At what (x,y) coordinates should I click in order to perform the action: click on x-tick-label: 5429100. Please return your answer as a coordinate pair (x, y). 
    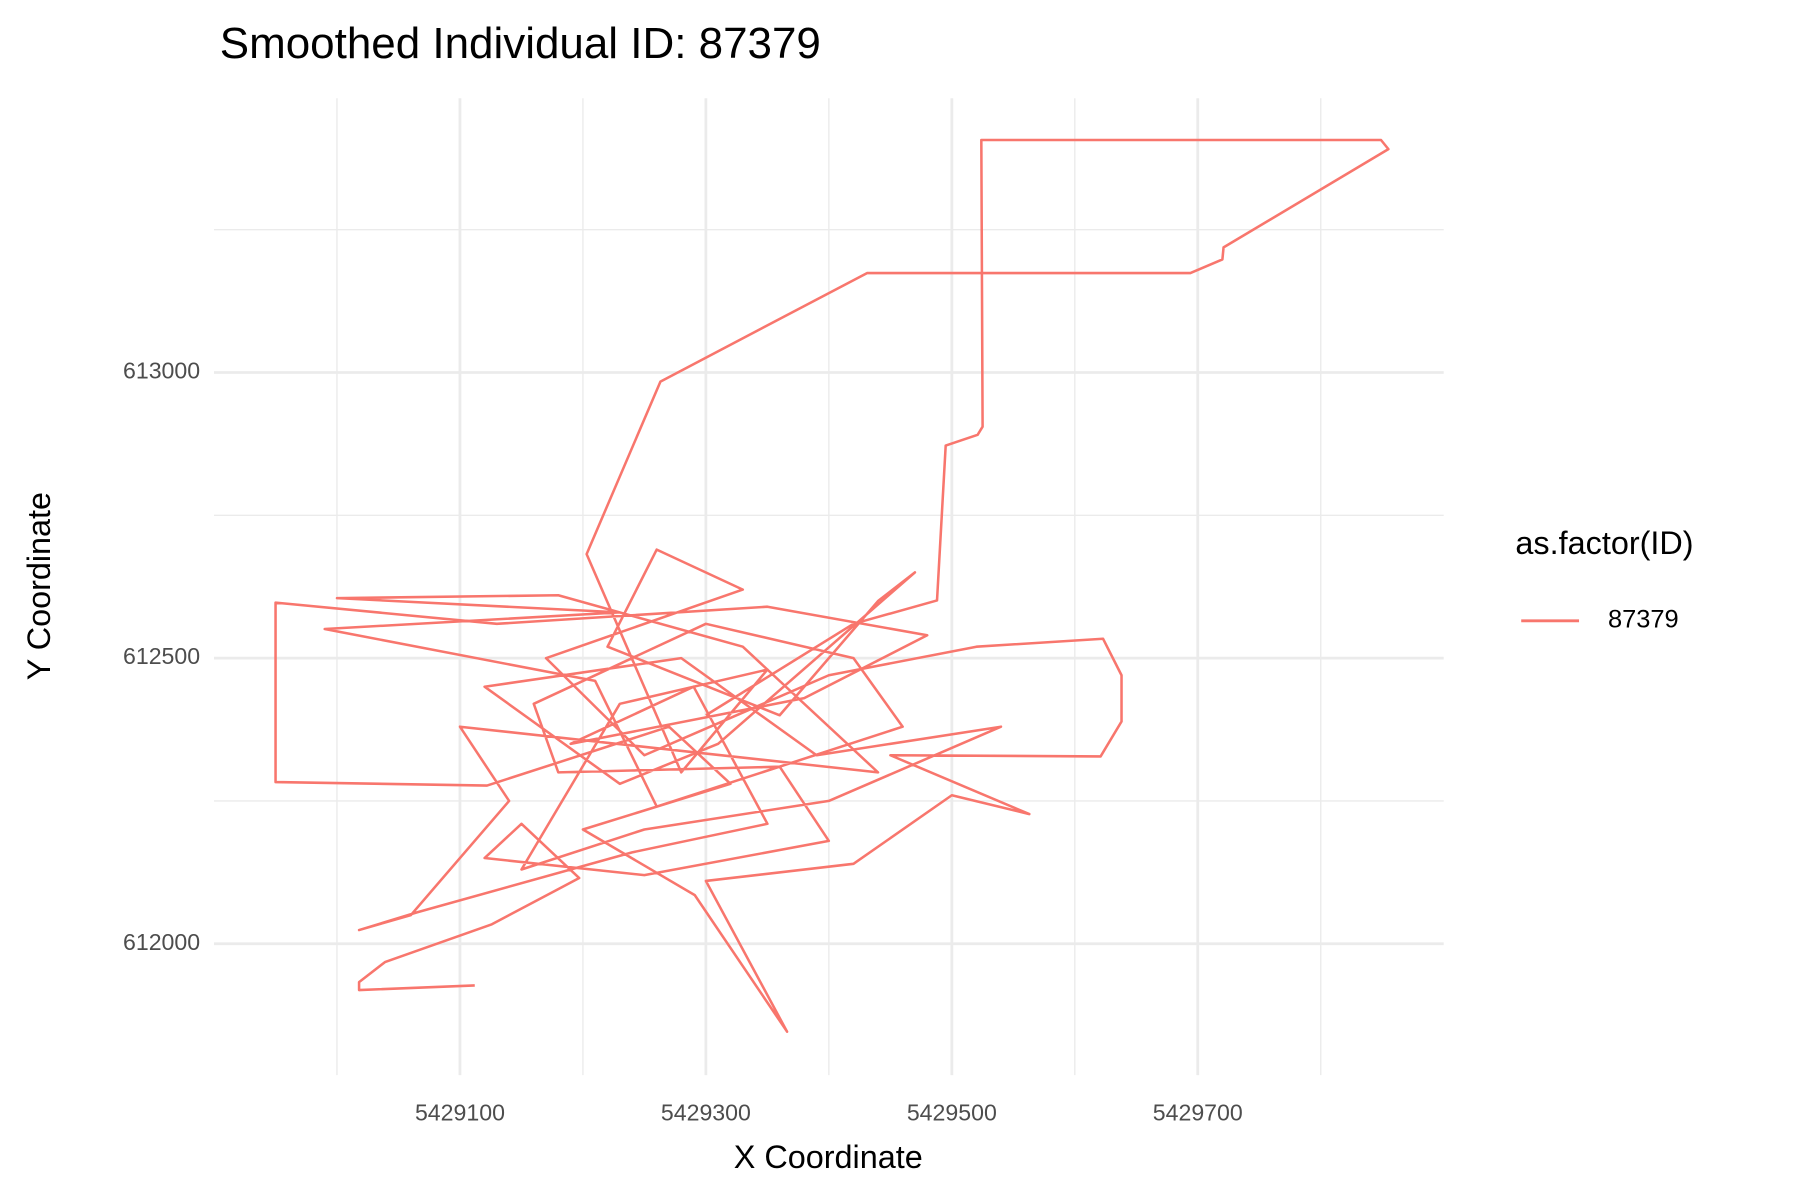
    Looking at the image, I should click on (460, 1113).